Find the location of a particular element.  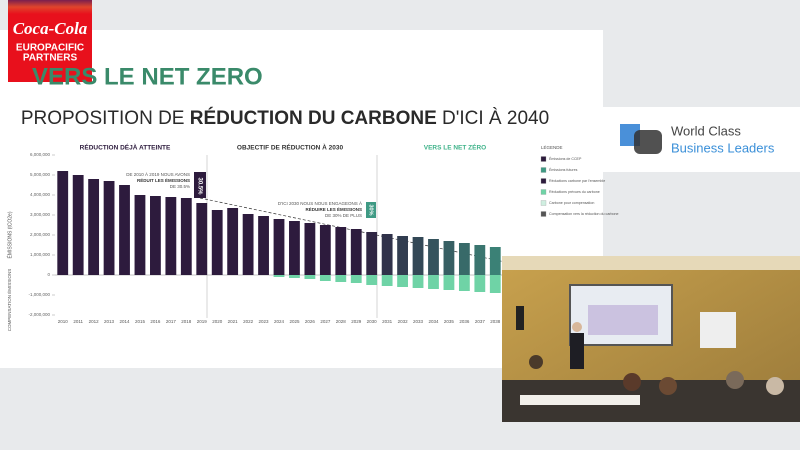

x-tick-label: 2022 is located at coordinates (248, 321).